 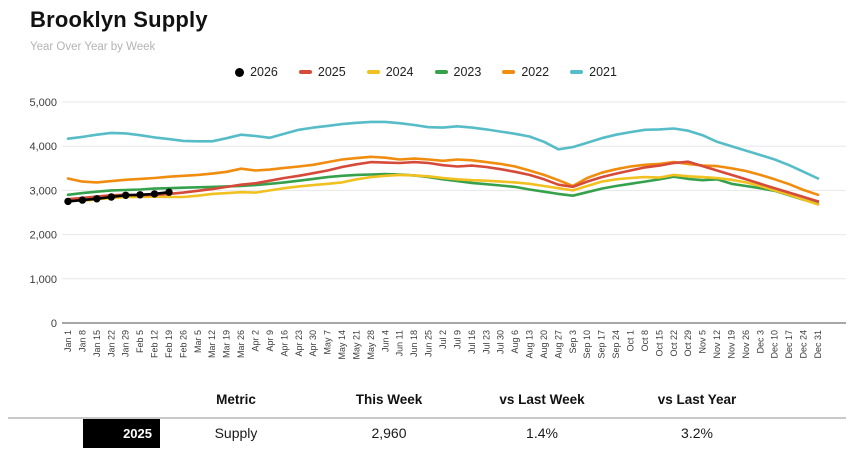 I want to click on col-header-vs-last-week: vs Last Week, so click(x=542, y=399).